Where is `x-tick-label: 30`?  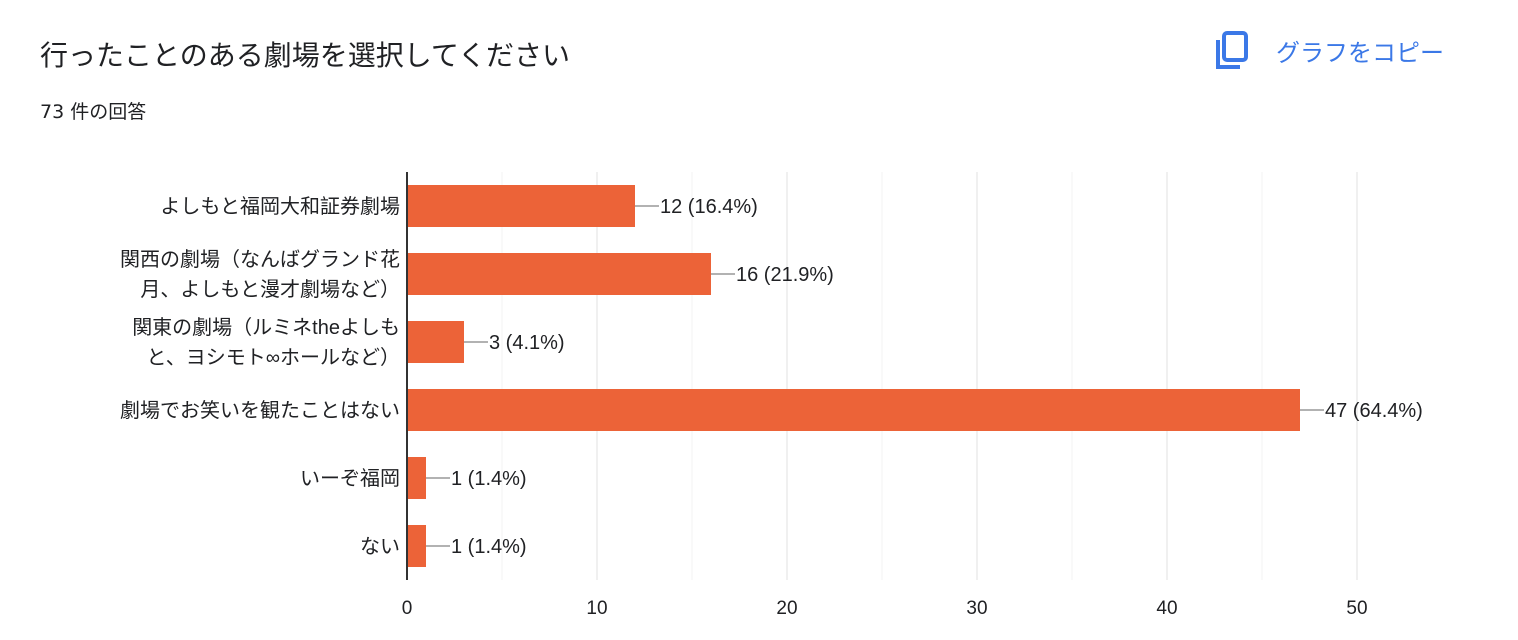
x-tick-label: 30 is located at coordinates (976, 608).